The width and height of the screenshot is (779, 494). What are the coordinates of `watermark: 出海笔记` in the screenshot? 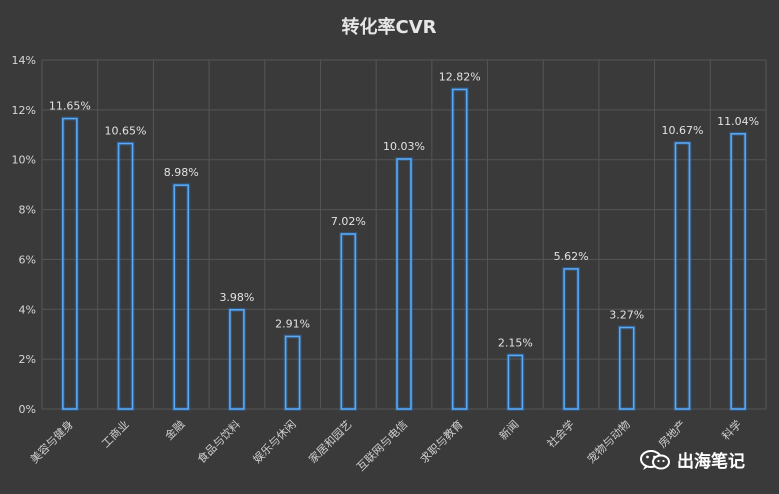 It's located at (692, 459).